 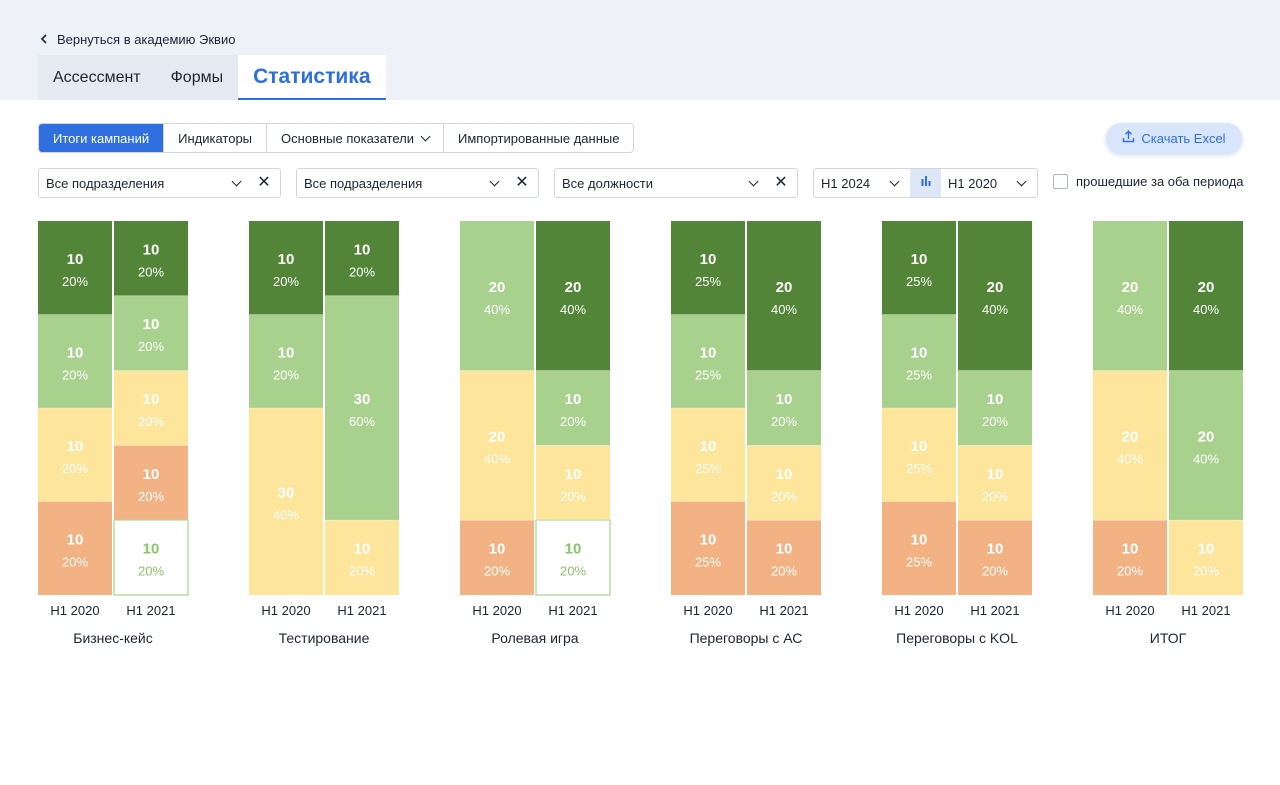 What do you see at coordinates (159, 183) in the screenshot?
I see `division-select-1: Все подразделения ✕` at bounding box center [159, 183].